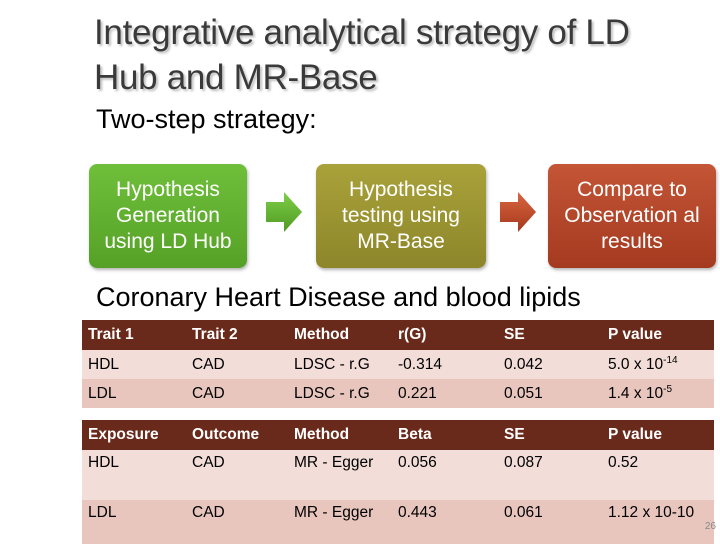 The height and width of the screenshot is (544, 720). Describe the element at coordinates (658, 475) in the screenshot. I see `table-cell: 0.52` at that location.